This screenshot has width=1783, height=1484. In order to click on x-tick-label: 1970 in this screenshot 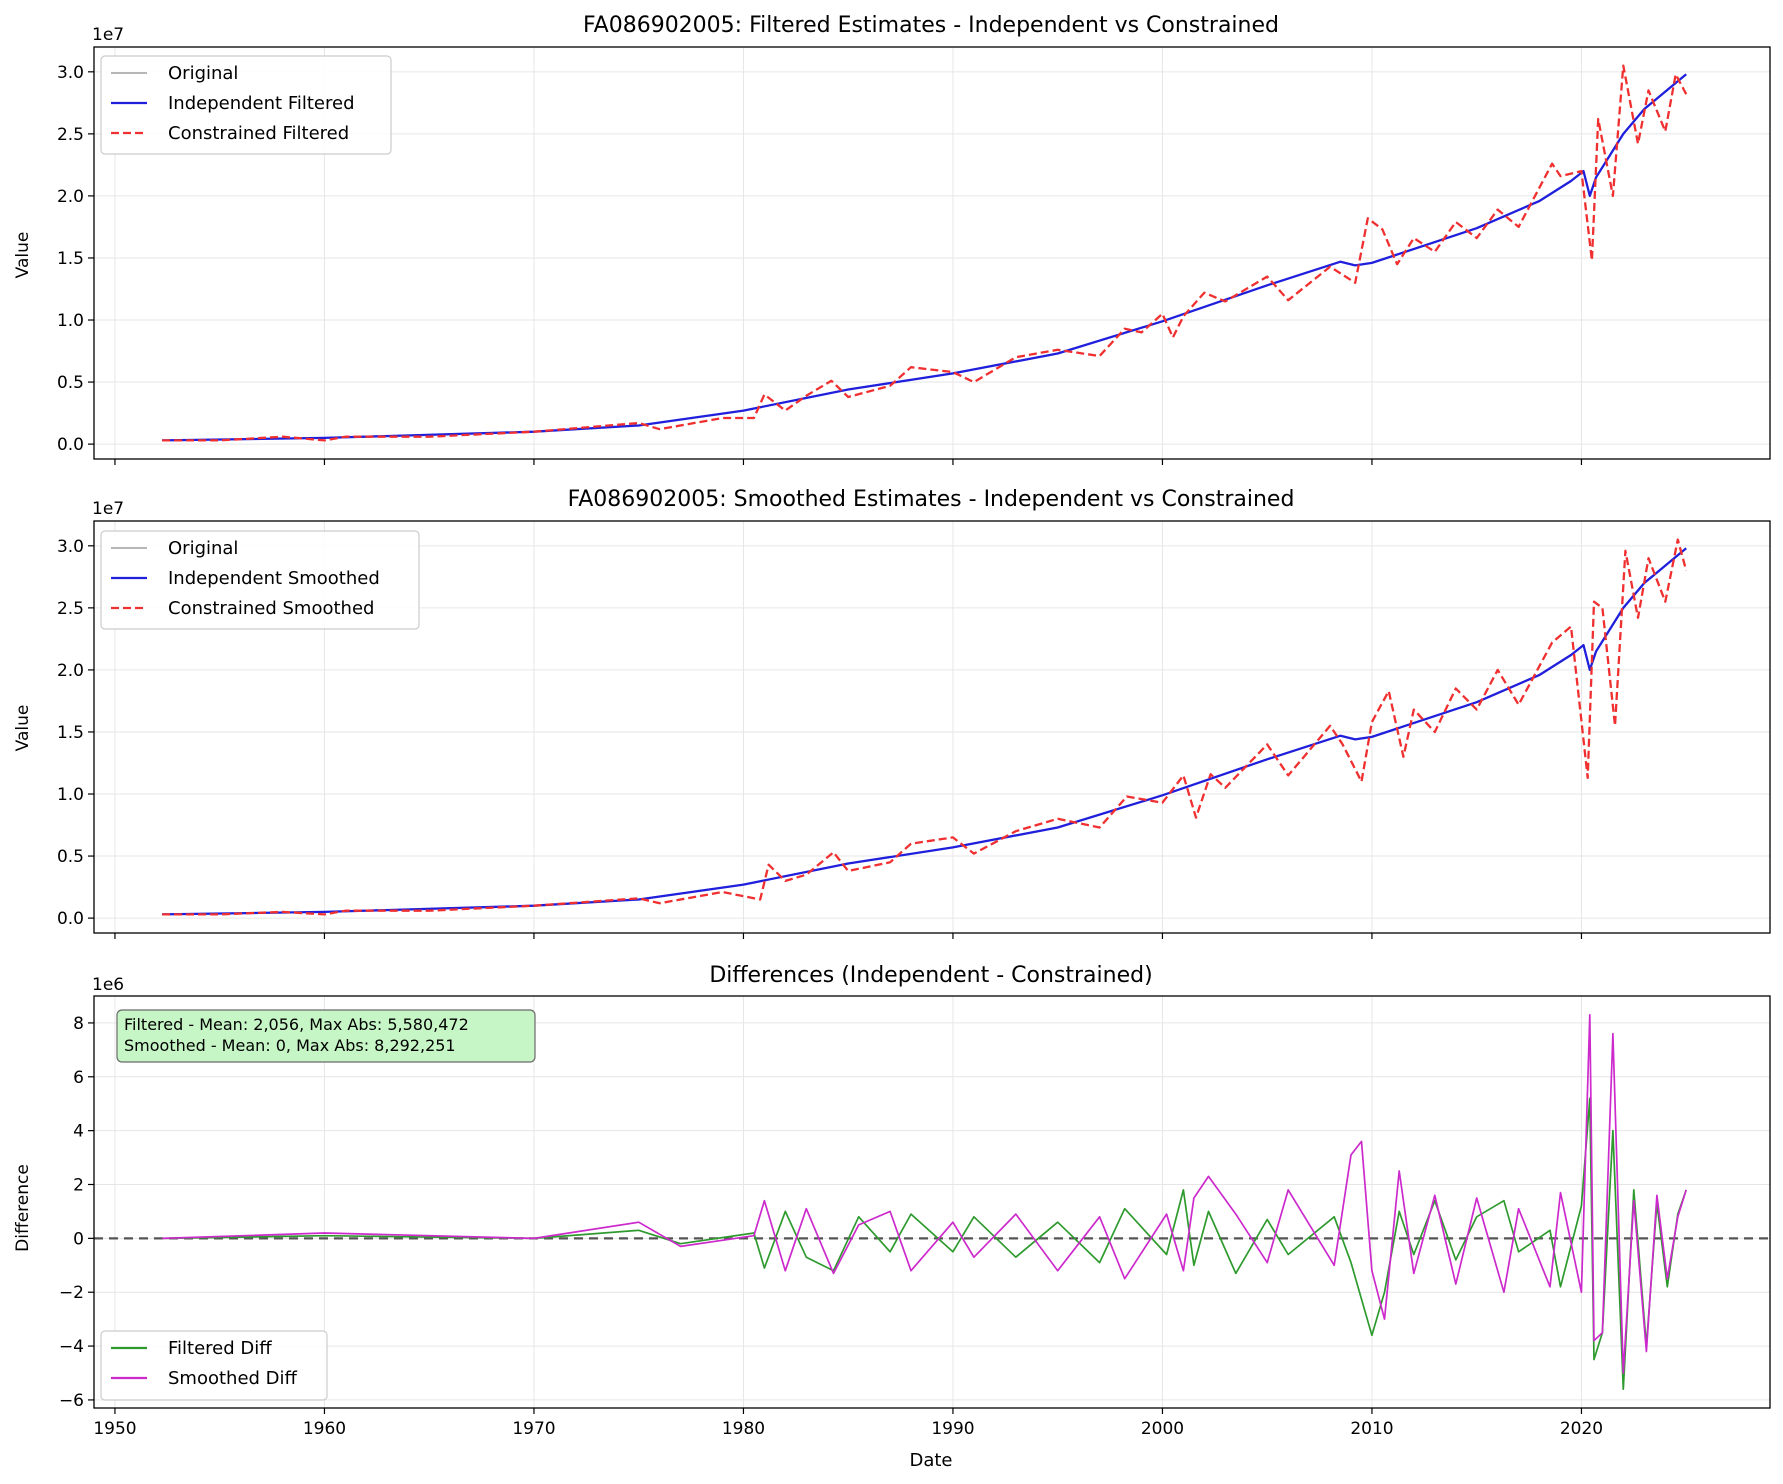, I will do `click(533, 1429)`.